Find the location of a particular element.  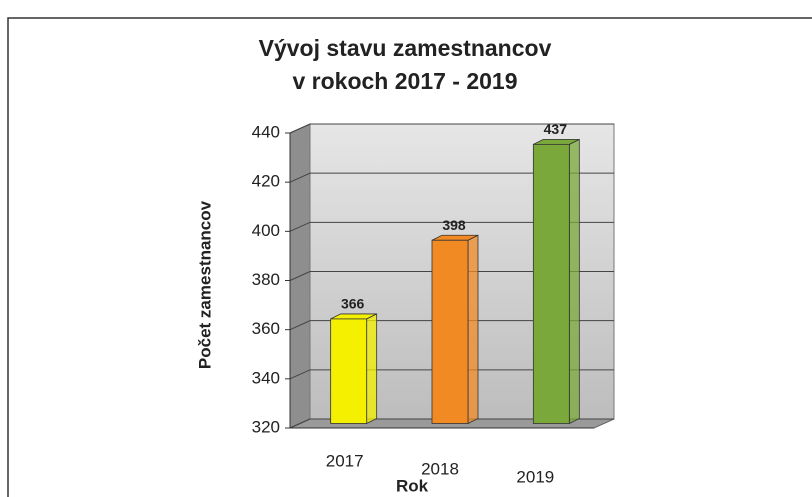

data-label: 437 is located at coordinates (556, 129).